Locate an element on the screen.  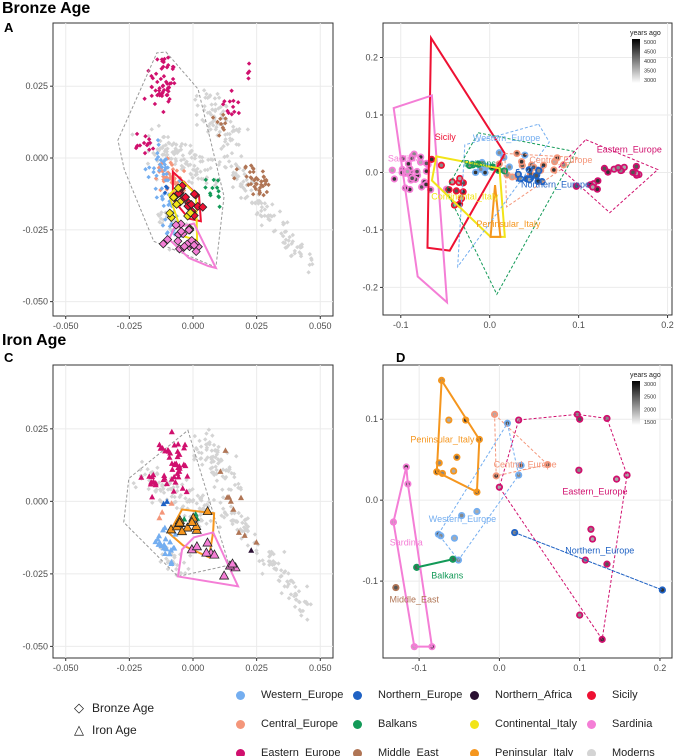
legend-dot-icon is located at coordinates (474, 695).